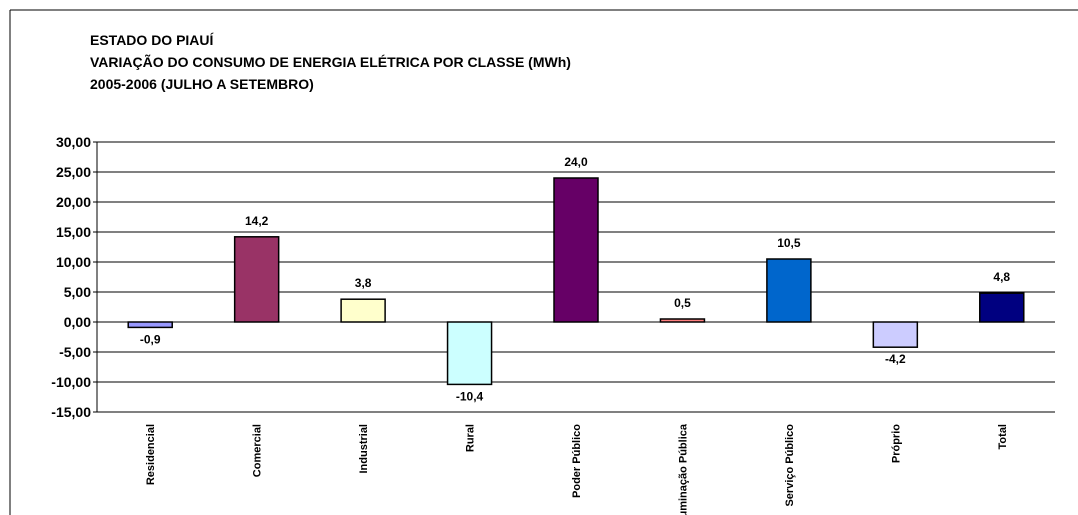 Image resolution: width=1078 pixels, height=515 pixels. What do you see at coordinates (896, 443) in the screenshot?
I see `x-tick-label: Próprio` at bounding box center [896, 443].